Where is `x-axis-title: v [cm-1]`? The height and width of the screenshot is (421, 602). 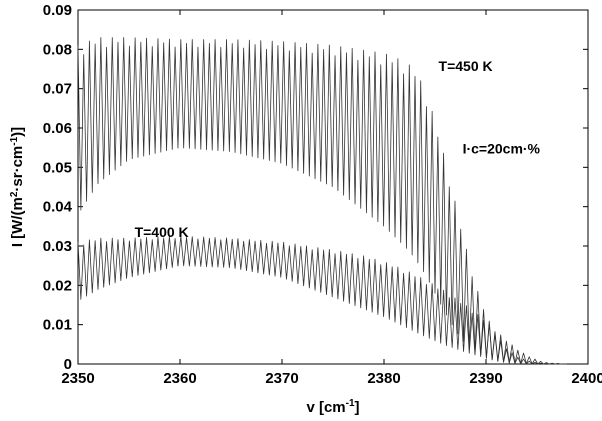 x-axis-title: v [cm-1] is located at coordinates (332, 407).